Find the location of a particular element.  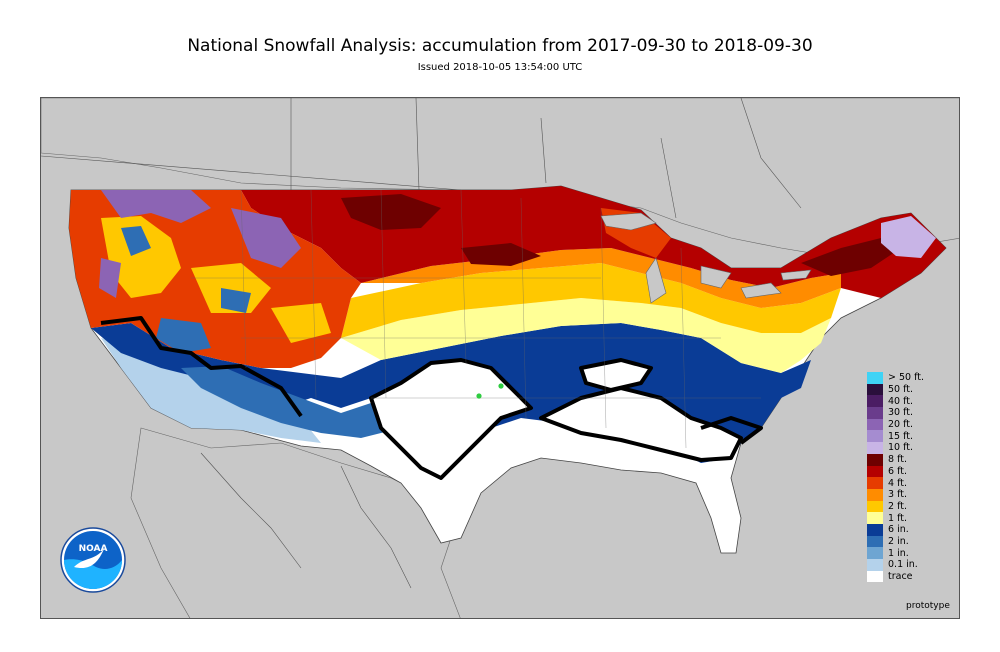

snow-west-yellow is located at coordinates (216, 279).